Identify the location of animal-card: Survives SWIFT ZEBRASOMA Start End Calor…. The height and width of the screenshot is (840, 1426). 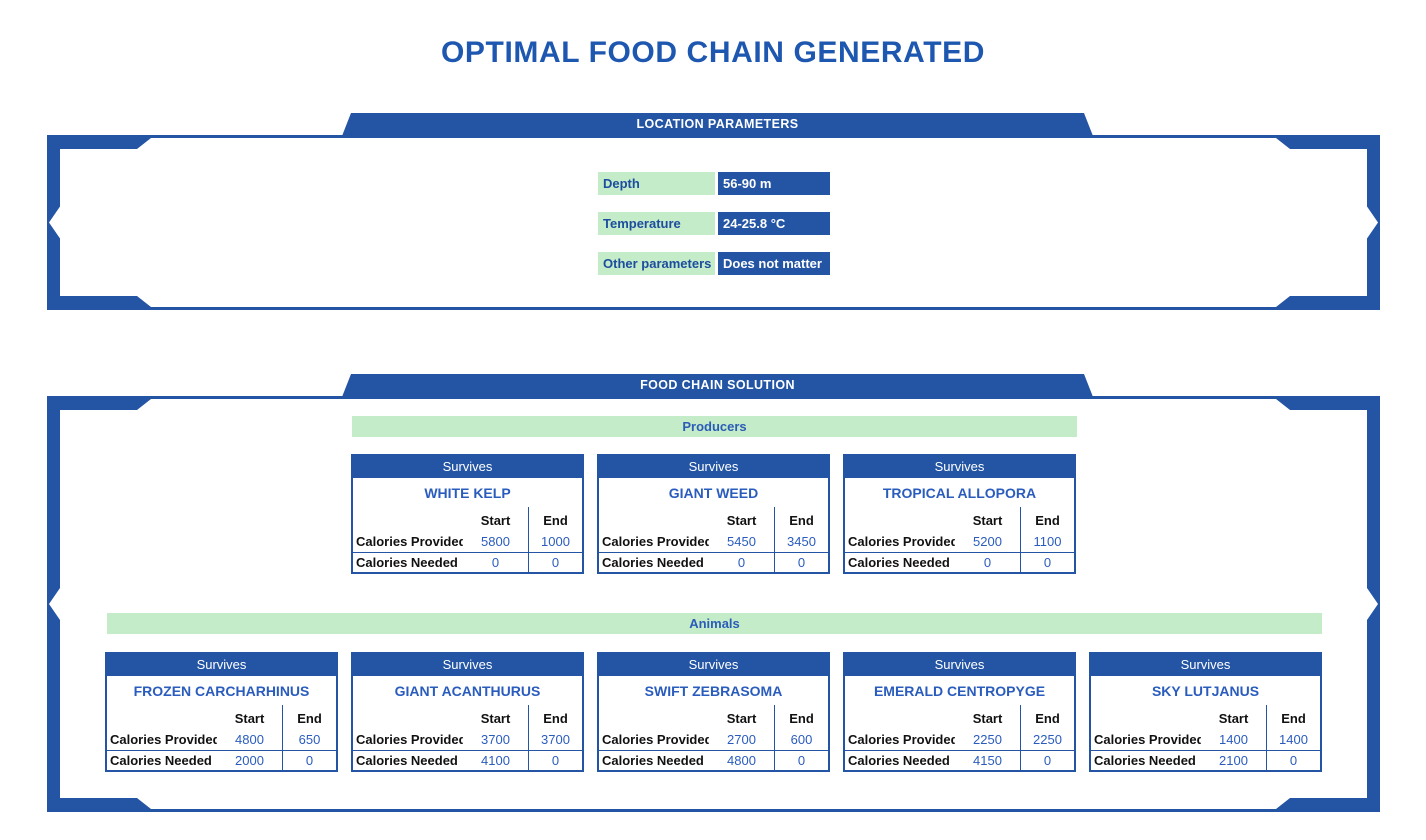
(713, 712).